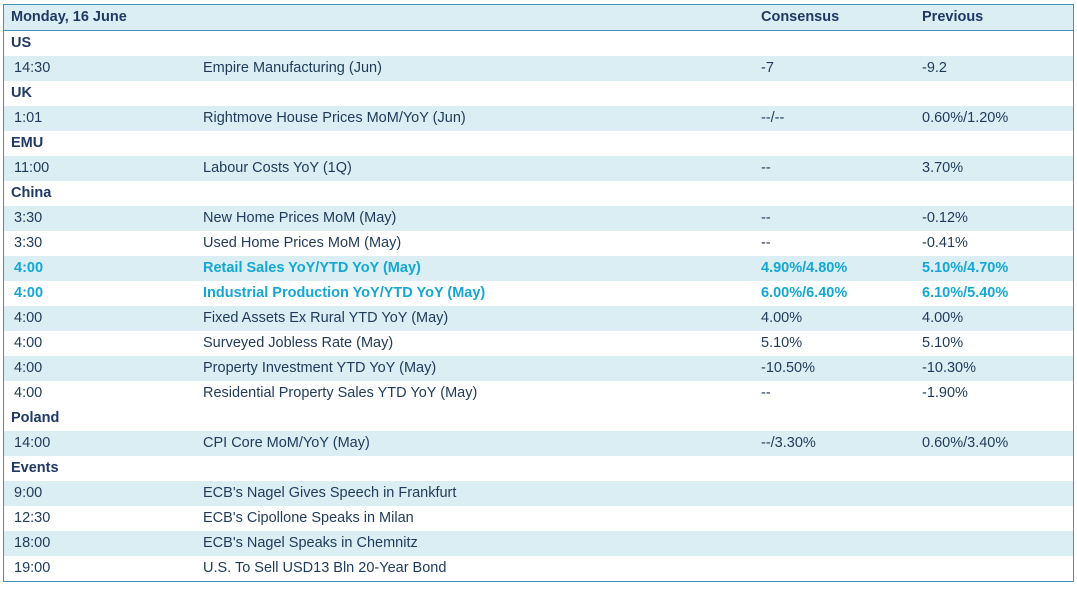  What do you see at coordinates (286, 443) in the screenshot?
I see `event-name: CPI Core MoM/YoY (May)` at bounding box center [286, 443].